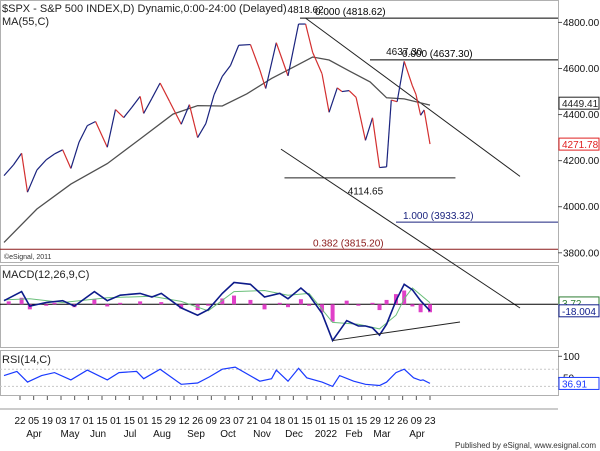 This screenshot has height=451, width=600. Describe the element at coordinates (239, 421) in the screenshot. I see `time-tick-label: 07` at that location.